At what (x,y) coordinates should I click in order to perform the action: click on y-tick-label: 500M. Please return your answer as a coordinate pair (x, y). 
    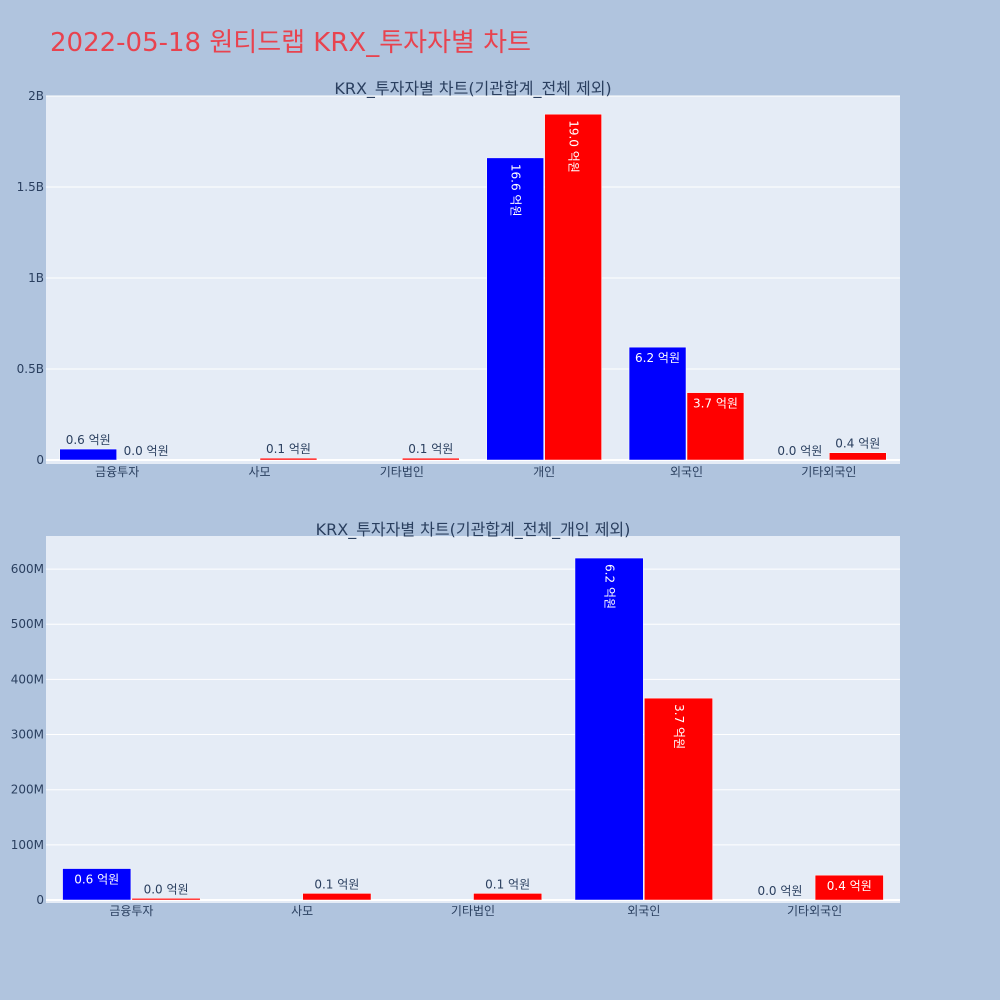
    Looking at the image, I should click on (27, 624).